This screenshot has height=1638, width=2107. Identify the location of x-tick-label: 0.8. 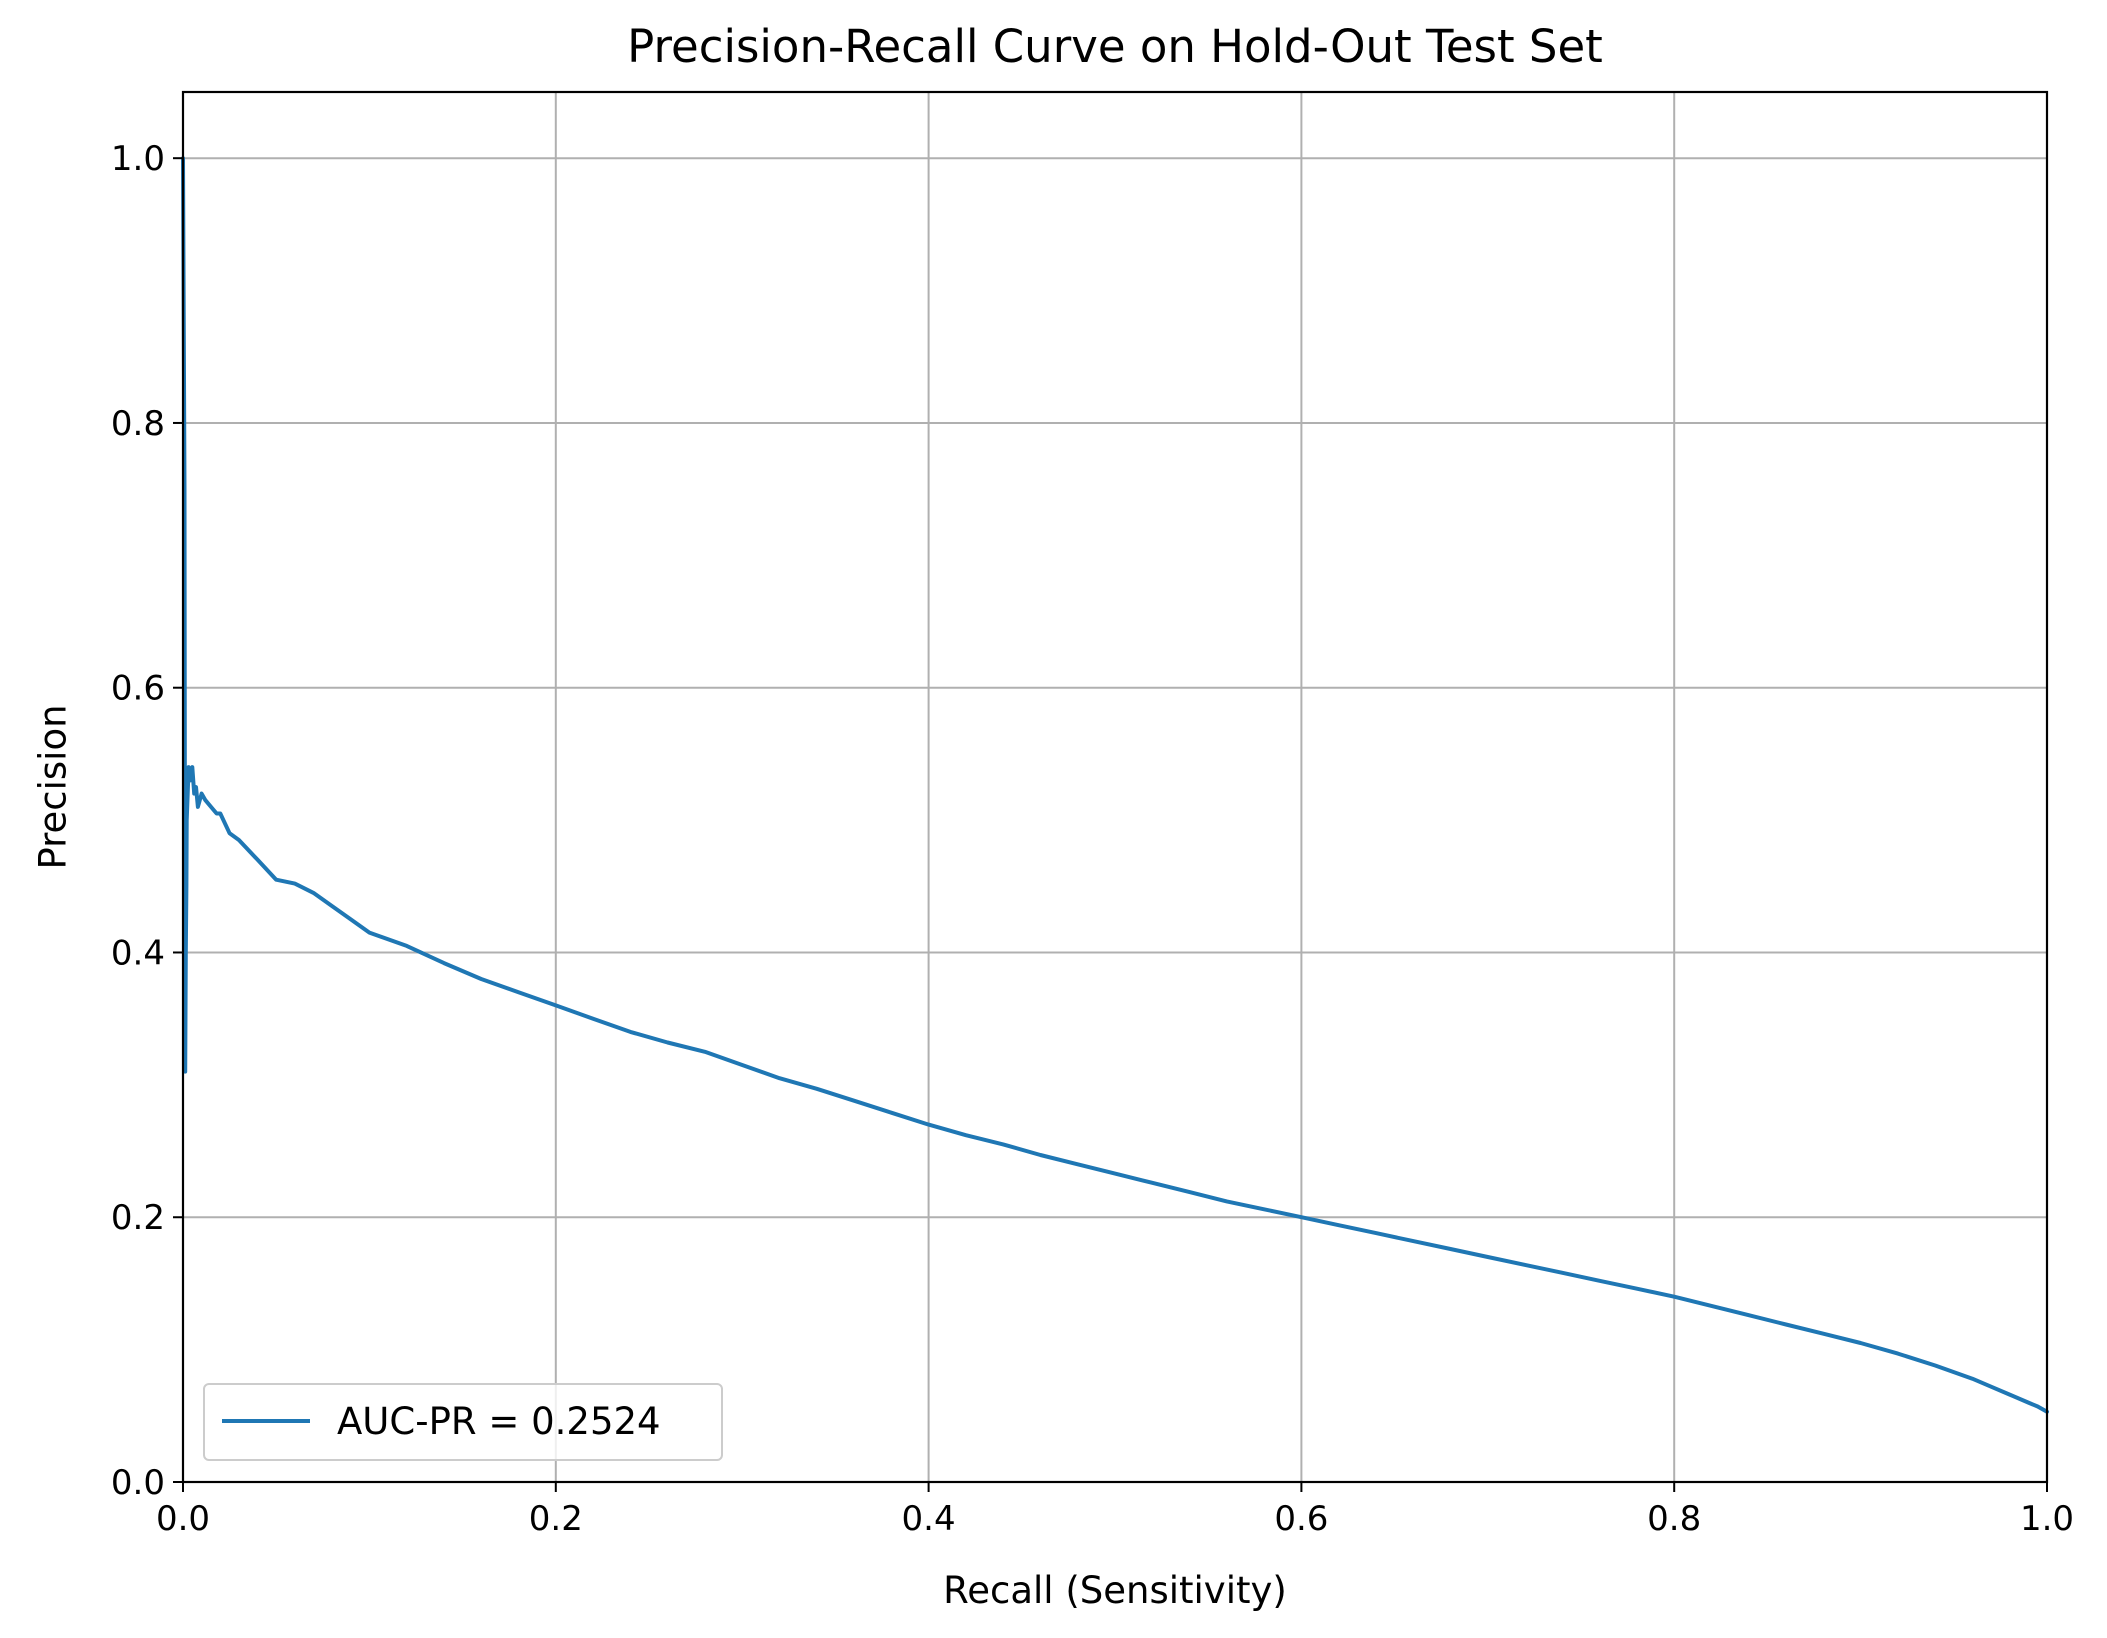
(1674, 1519).